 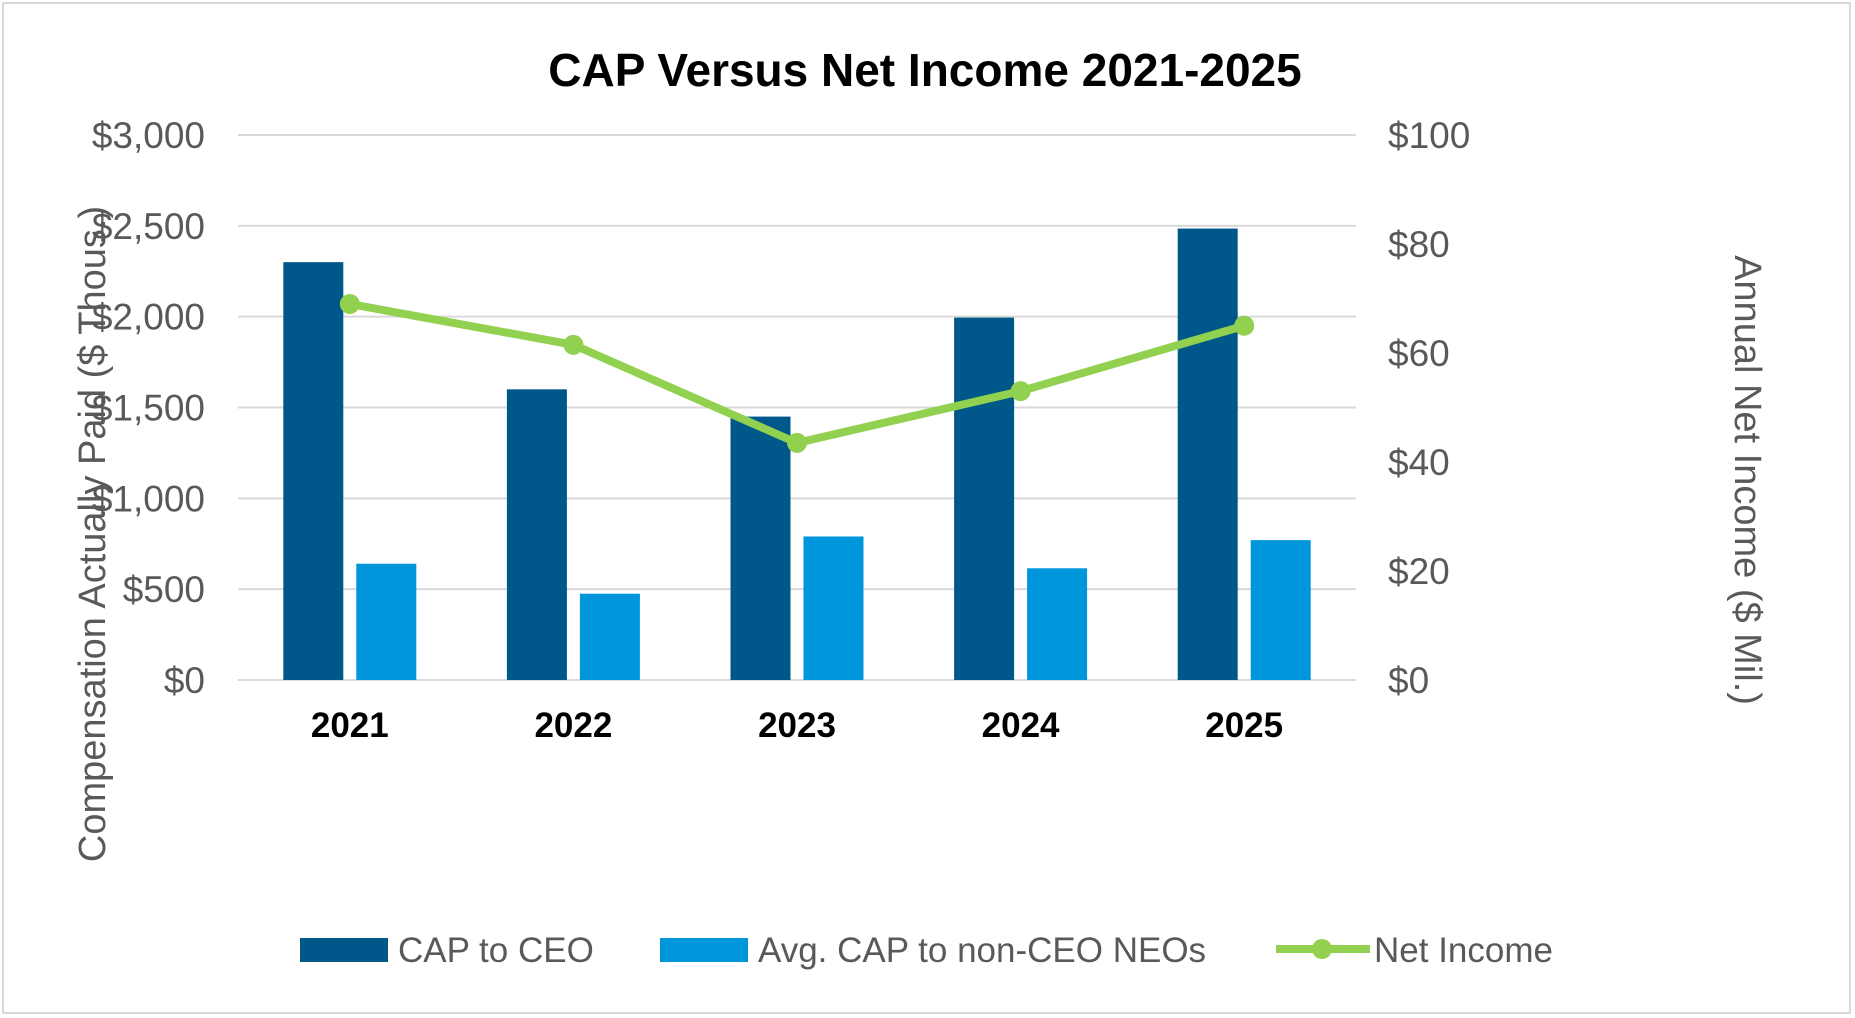 I want to click on bar-cap-to-ceo-2022, so click(x=536, y=534).